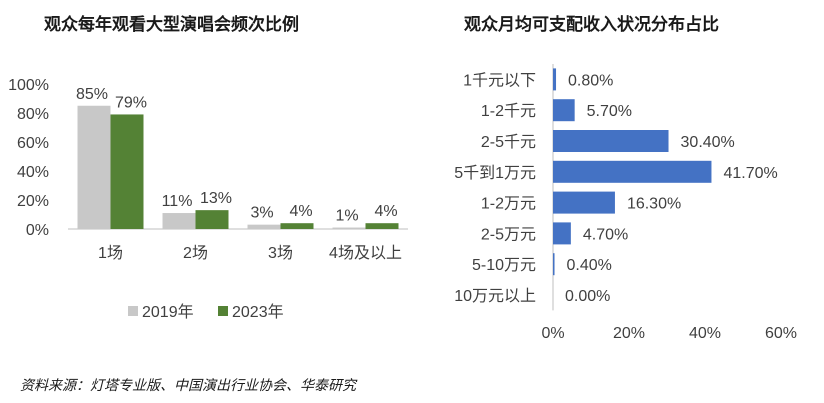  I want to click on x-tick-label: 60%, so click(781, 333).